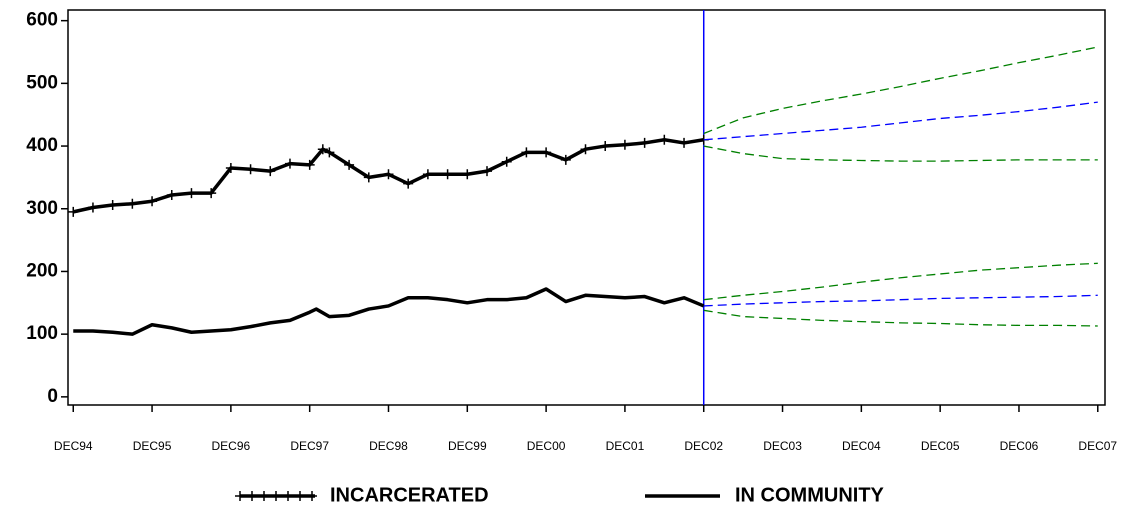 The image size is (1127, 512). I want to click on x-tick-label: DEC05, so click(940, 446).